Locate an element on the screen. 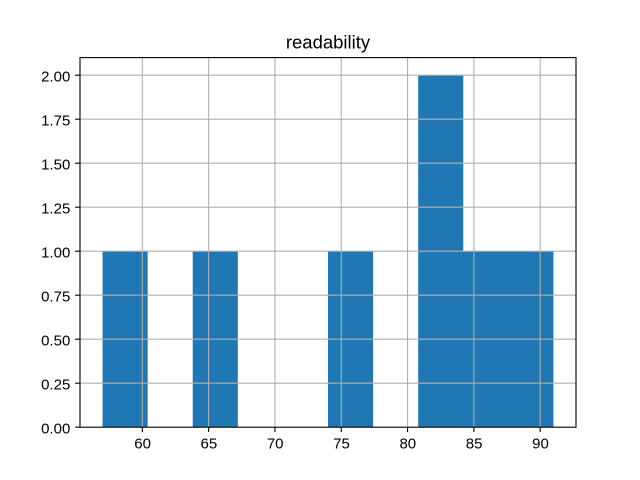 The height and width of the screenshot is (480, 640). svg-text: 1.50 is located at coordinates (55, 164).